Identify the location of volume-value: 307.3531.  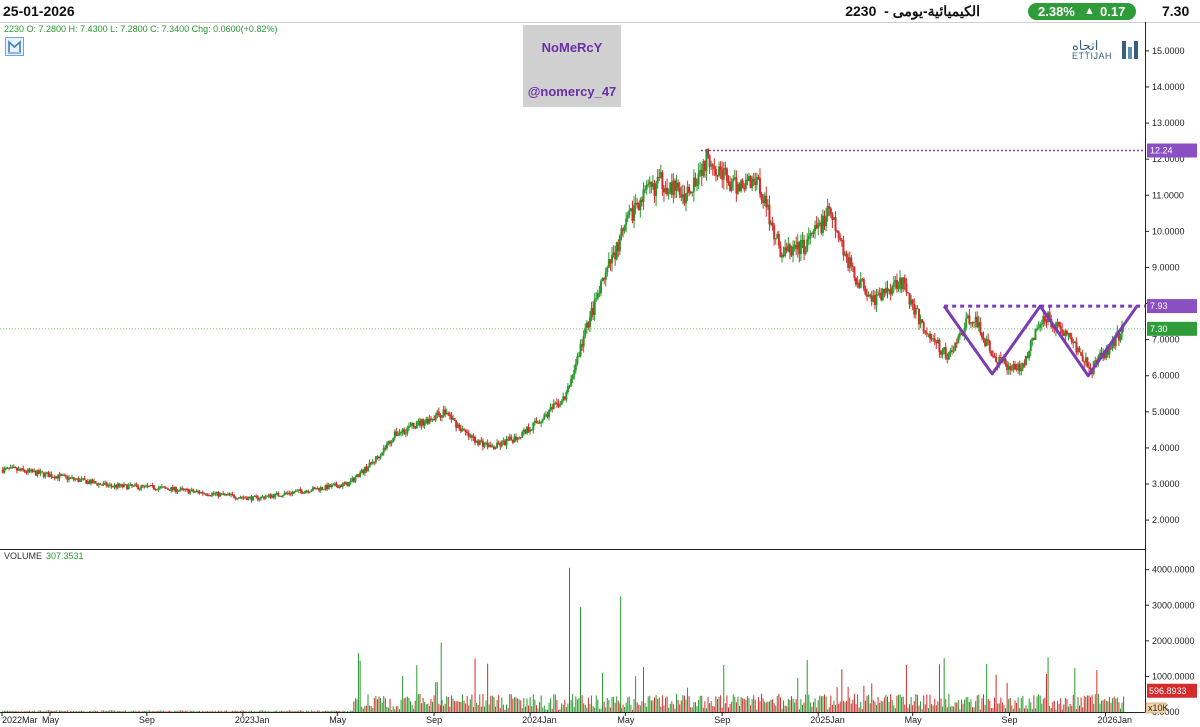
(65, 556).